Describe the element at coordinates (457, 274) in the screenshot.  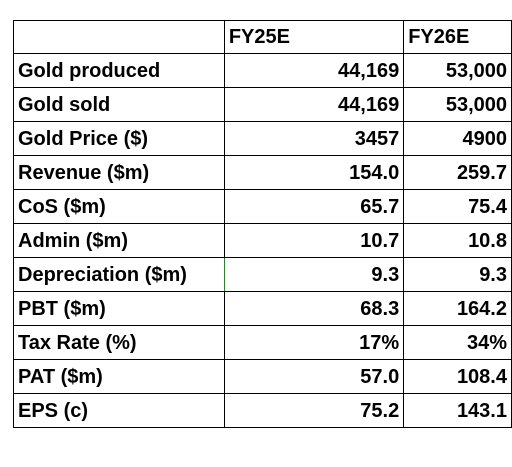
I see `cell-fy26e: 9.3` at that location.